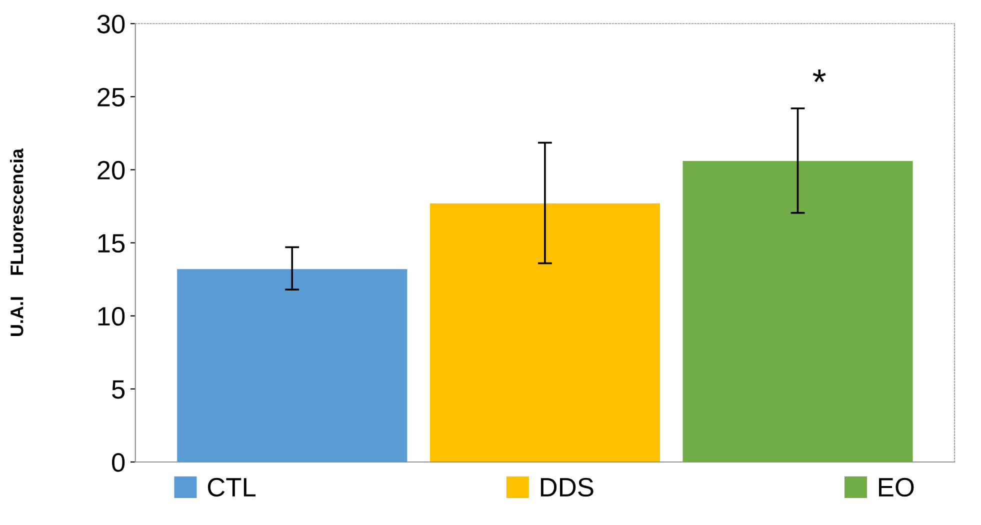  What do you see at coordinates (118, 462) in the screenshot?
I see `y-tick-label: 0` at bounding box center [118, 462].